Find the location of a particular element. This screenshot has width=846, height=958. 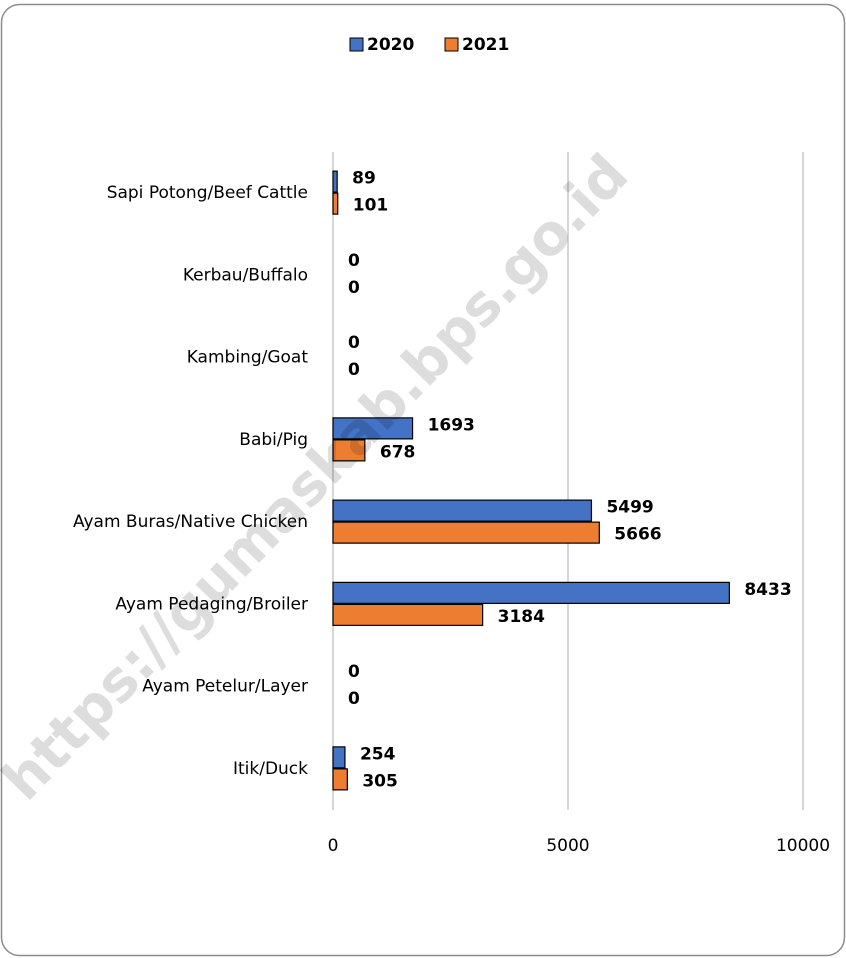

value-label: 5666 is located at coordinates (637, 535).